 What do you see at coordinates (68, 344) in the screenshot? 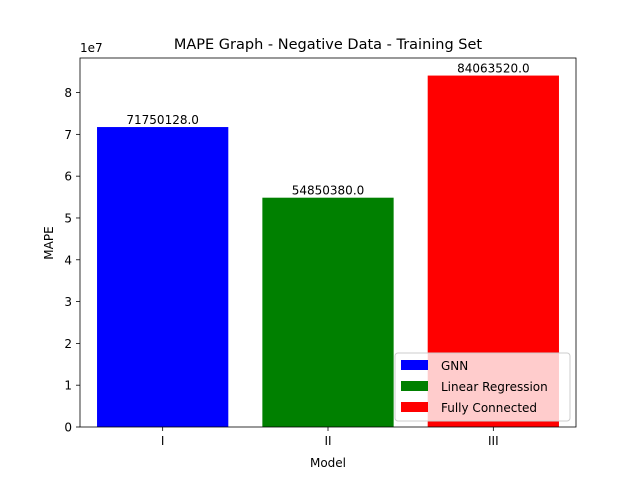
I see `y-tick-label-2: 2` at bounding box center [68, 344].